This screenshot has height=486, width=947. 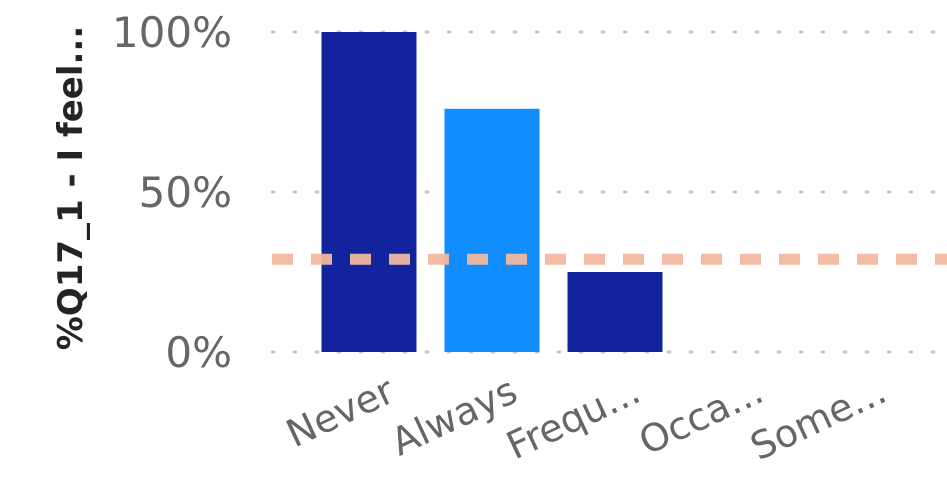 What do you see at coordinates (198, 352) in the screenshot?
I see `y-tick-label: 0%` at bounding box center [198, 352].